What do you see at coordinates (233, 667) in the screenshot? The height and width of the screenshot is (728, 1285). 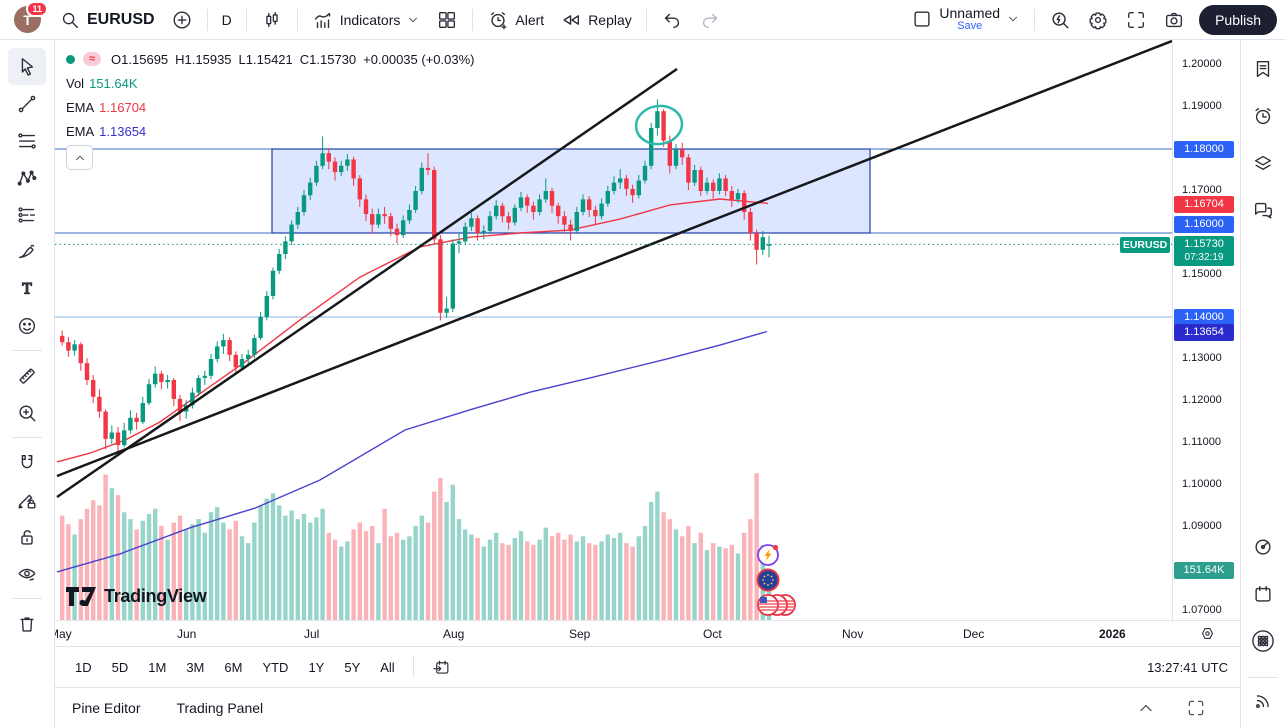 I see `range-button-6m: 6M` at bounding box center [233, 667].